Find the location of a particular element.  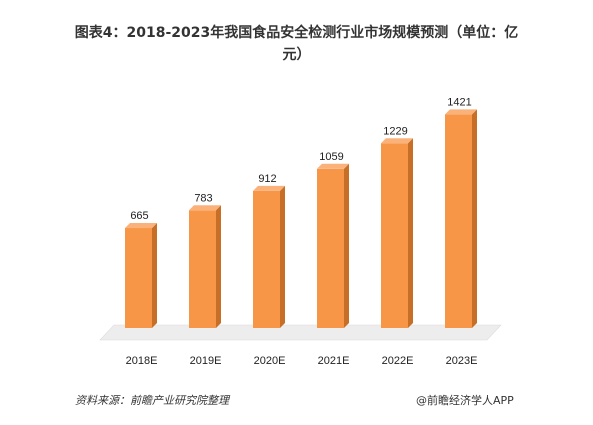

chart-title: 图表4：2018-2023年我国食品安全检测行业市场规模预测（单位：亿元） is located at coordinates (296, 44).